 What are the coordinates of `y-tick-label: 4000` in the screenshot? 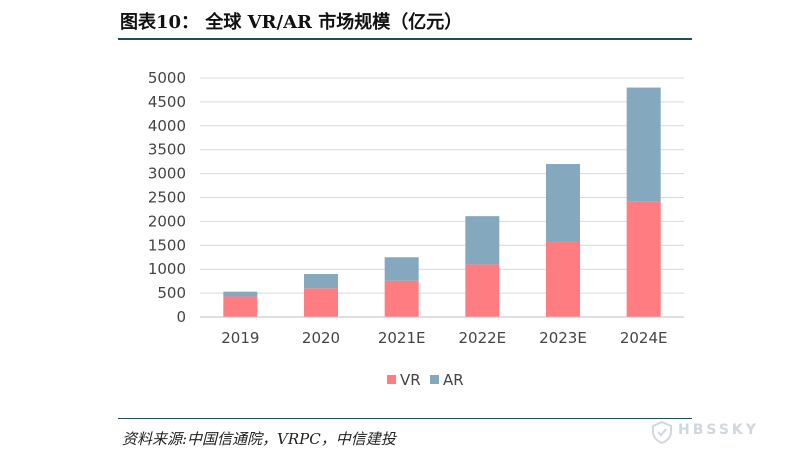 It's located at (167, 126).